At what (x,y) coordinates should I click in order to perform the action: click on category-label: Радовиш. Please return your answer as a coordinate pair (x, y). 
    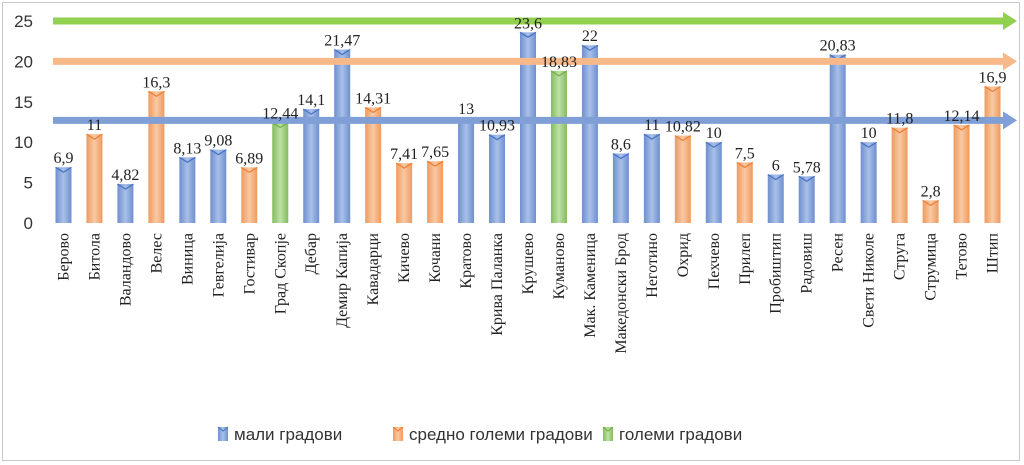
    Looking at the image, I should click on (807, 262).